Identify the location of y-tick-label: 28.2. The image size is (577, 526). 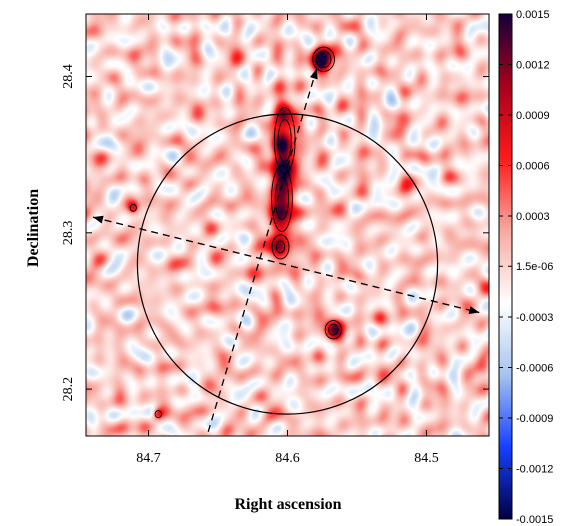
(68, 389).